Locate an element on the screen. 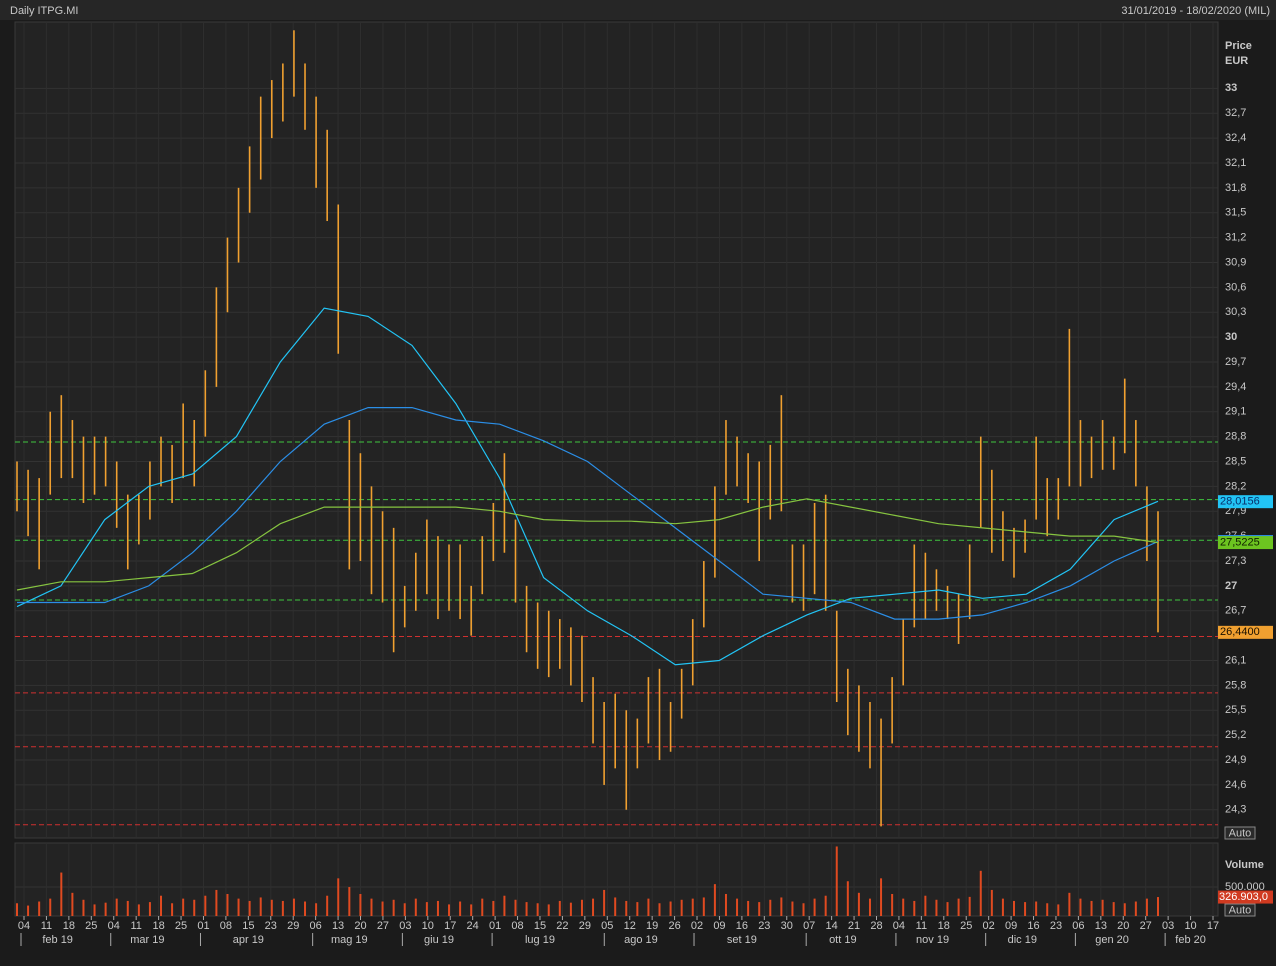  x-tick-label: 17 is located at coordinates (450, 926).